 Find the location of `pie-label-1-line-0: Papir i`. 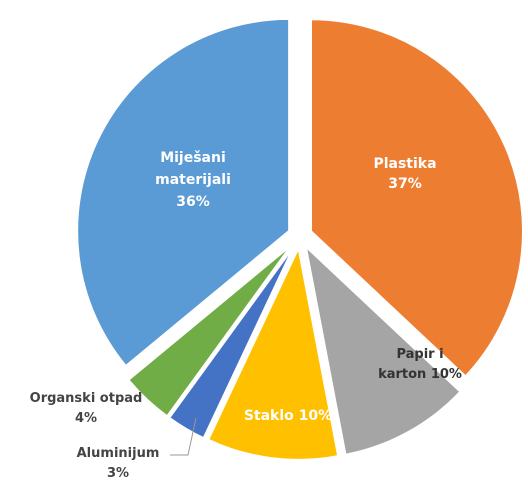

pie-label-1-line-0: Papir i is located at coordinates (419, 354).